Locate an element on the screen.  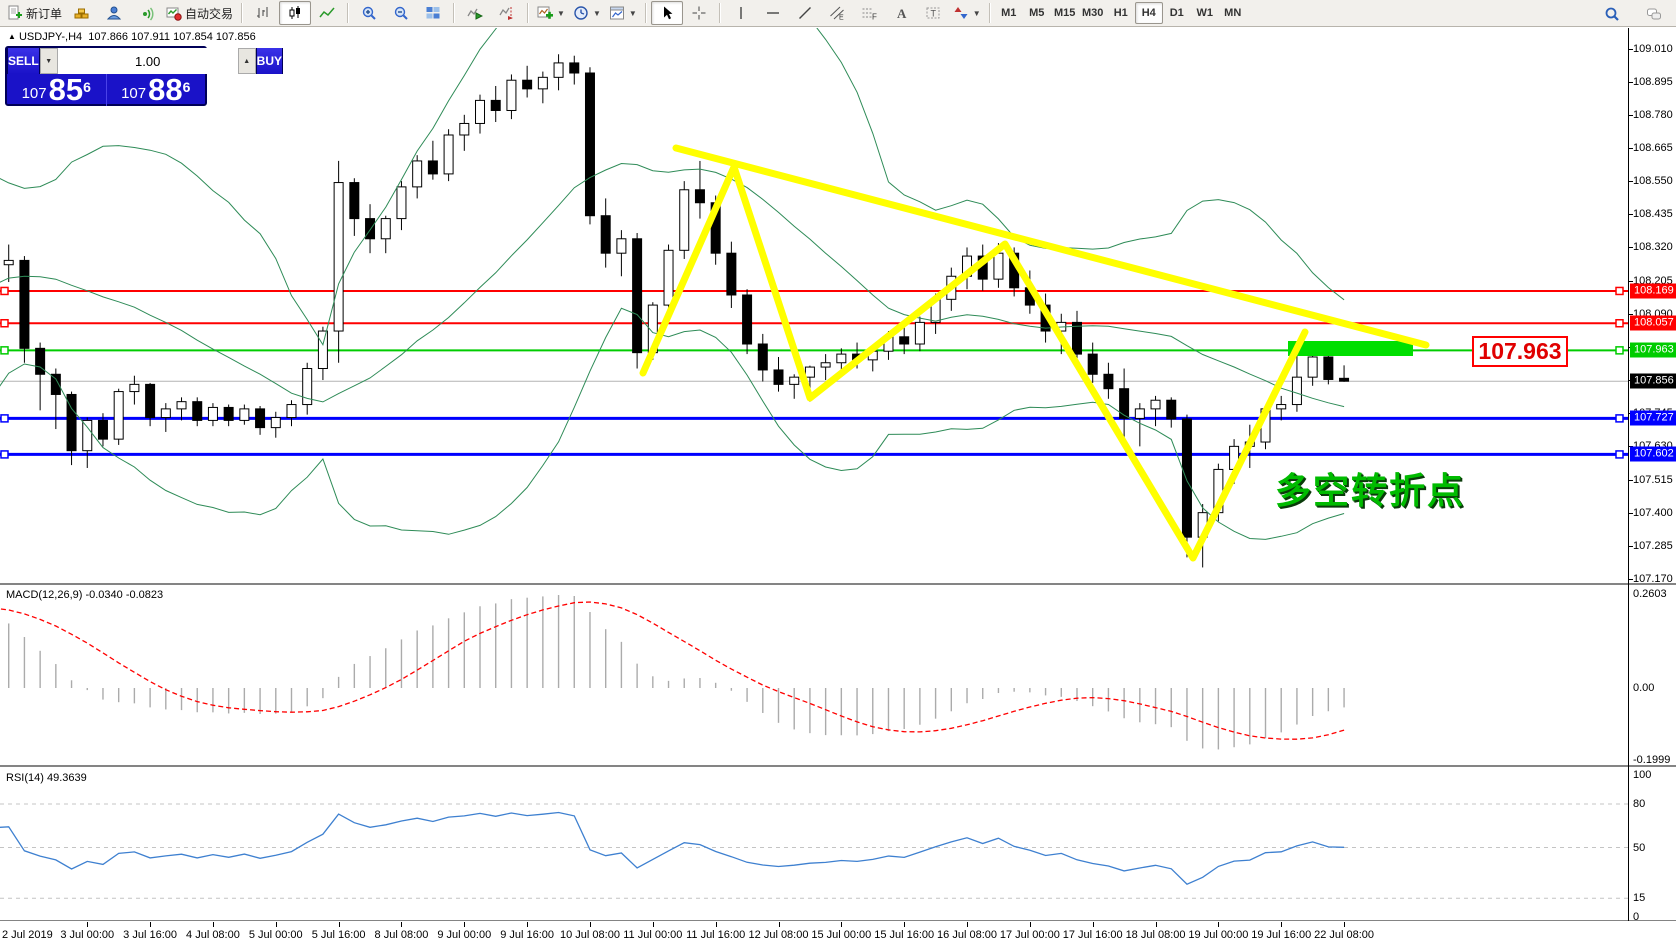
equidistant-channel-button: E is located at coordinates (837, 13).